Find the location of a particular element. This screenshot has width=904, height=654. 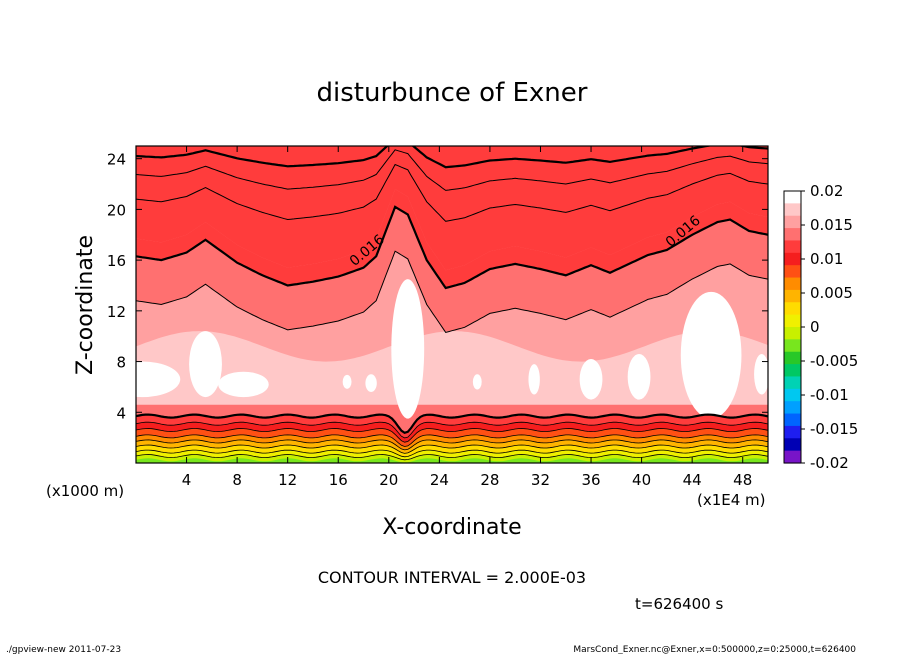

y-tick-label: 20 is located at coordinates (116, 210).